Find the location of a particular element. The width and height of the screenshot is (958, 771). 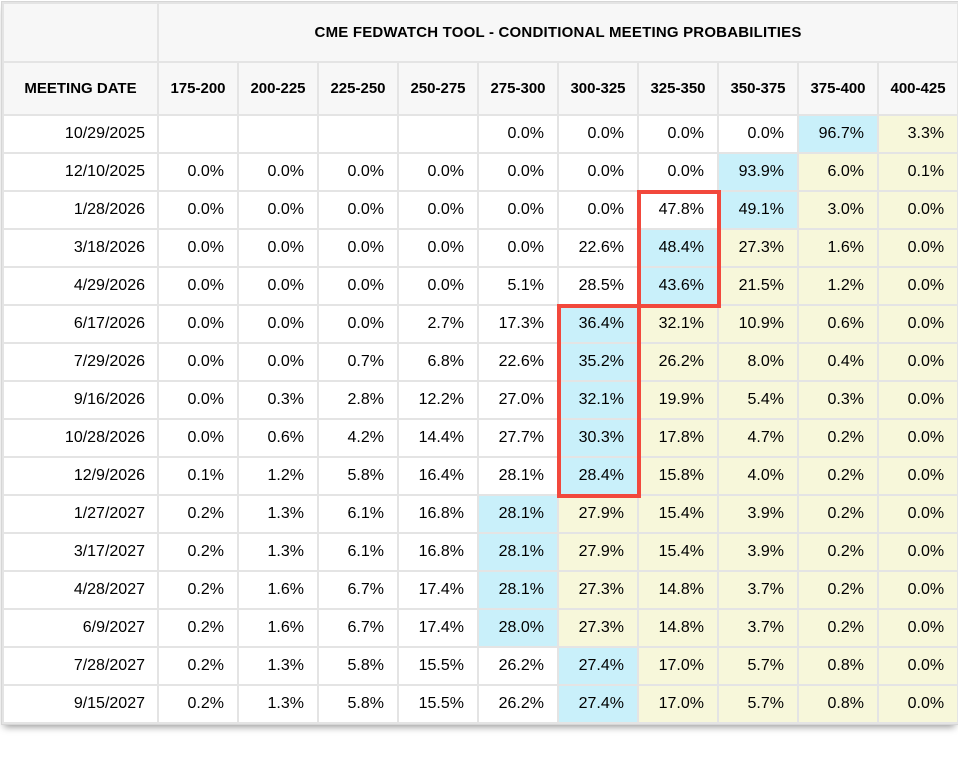

meeting-date-cell: 3/18/2026 is located at coordinates (80, 248).